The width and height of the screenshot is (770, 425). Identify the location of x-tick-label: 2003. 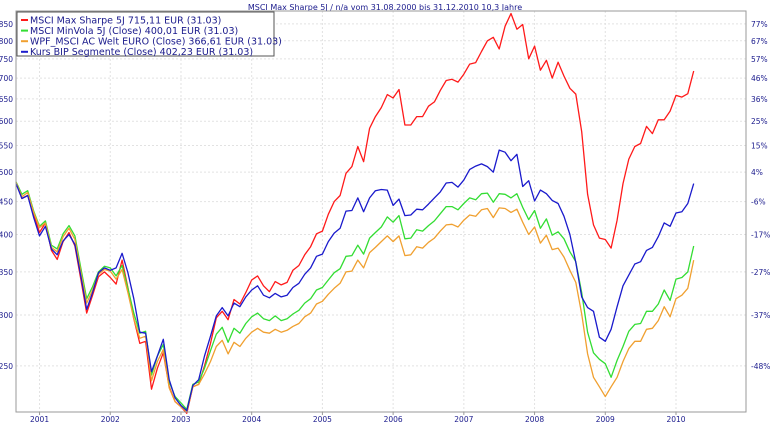
(180, 419).